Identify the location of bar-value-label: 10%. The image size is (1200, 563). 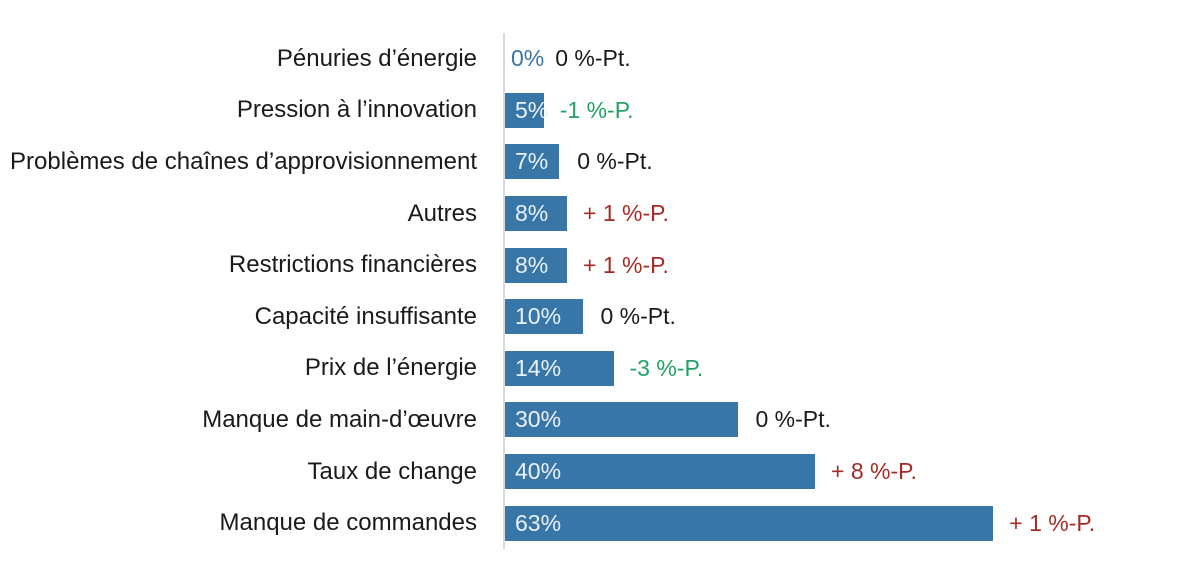
(538, 316).